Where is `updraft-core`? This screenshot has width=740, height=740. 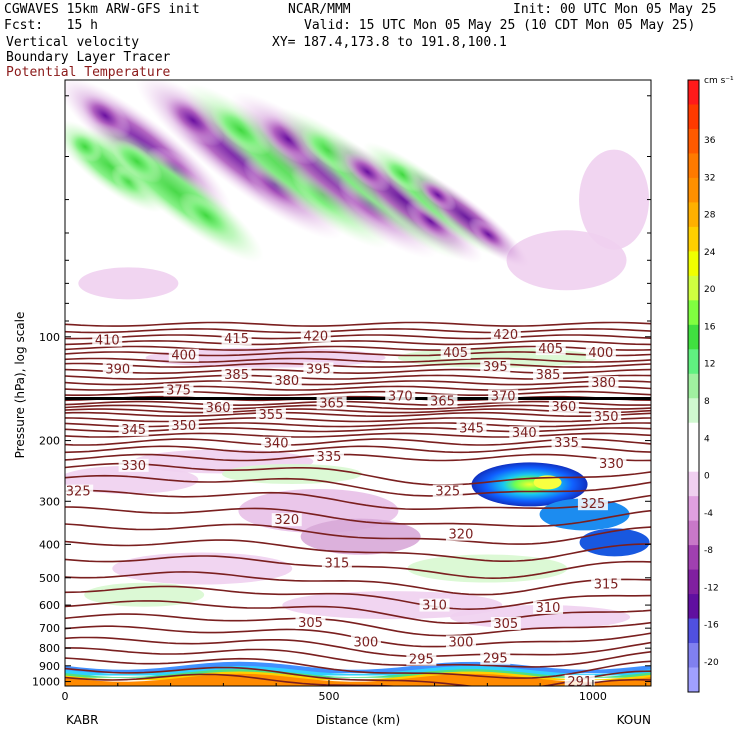
updraft-core is located at coordinates (529, 484).